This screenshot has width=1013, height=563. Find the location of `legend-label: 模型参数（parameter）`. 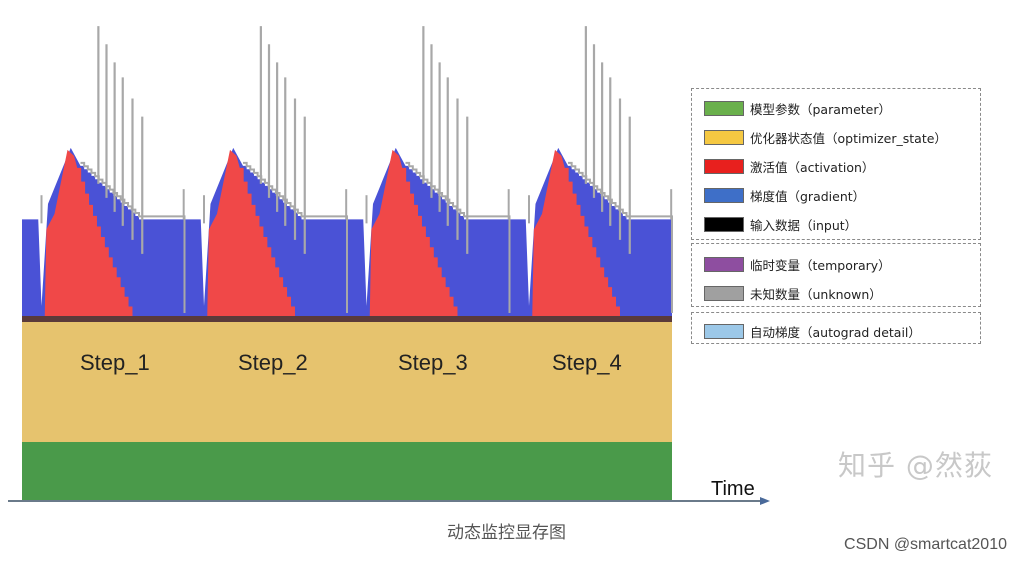

legend-label: 模型参数（parameter） is located at coordinates (820, 109).